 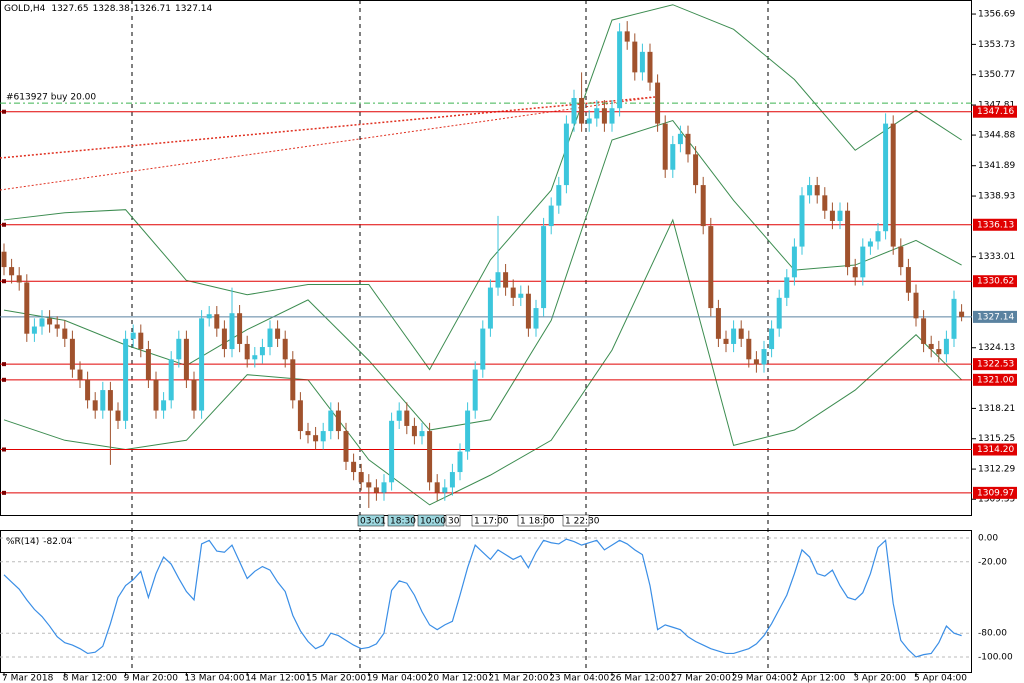 What do you see at coordinates (995, 658) in the screenshot?
I see `y-tick-label: -100.00` at bounding box center [995, 658].